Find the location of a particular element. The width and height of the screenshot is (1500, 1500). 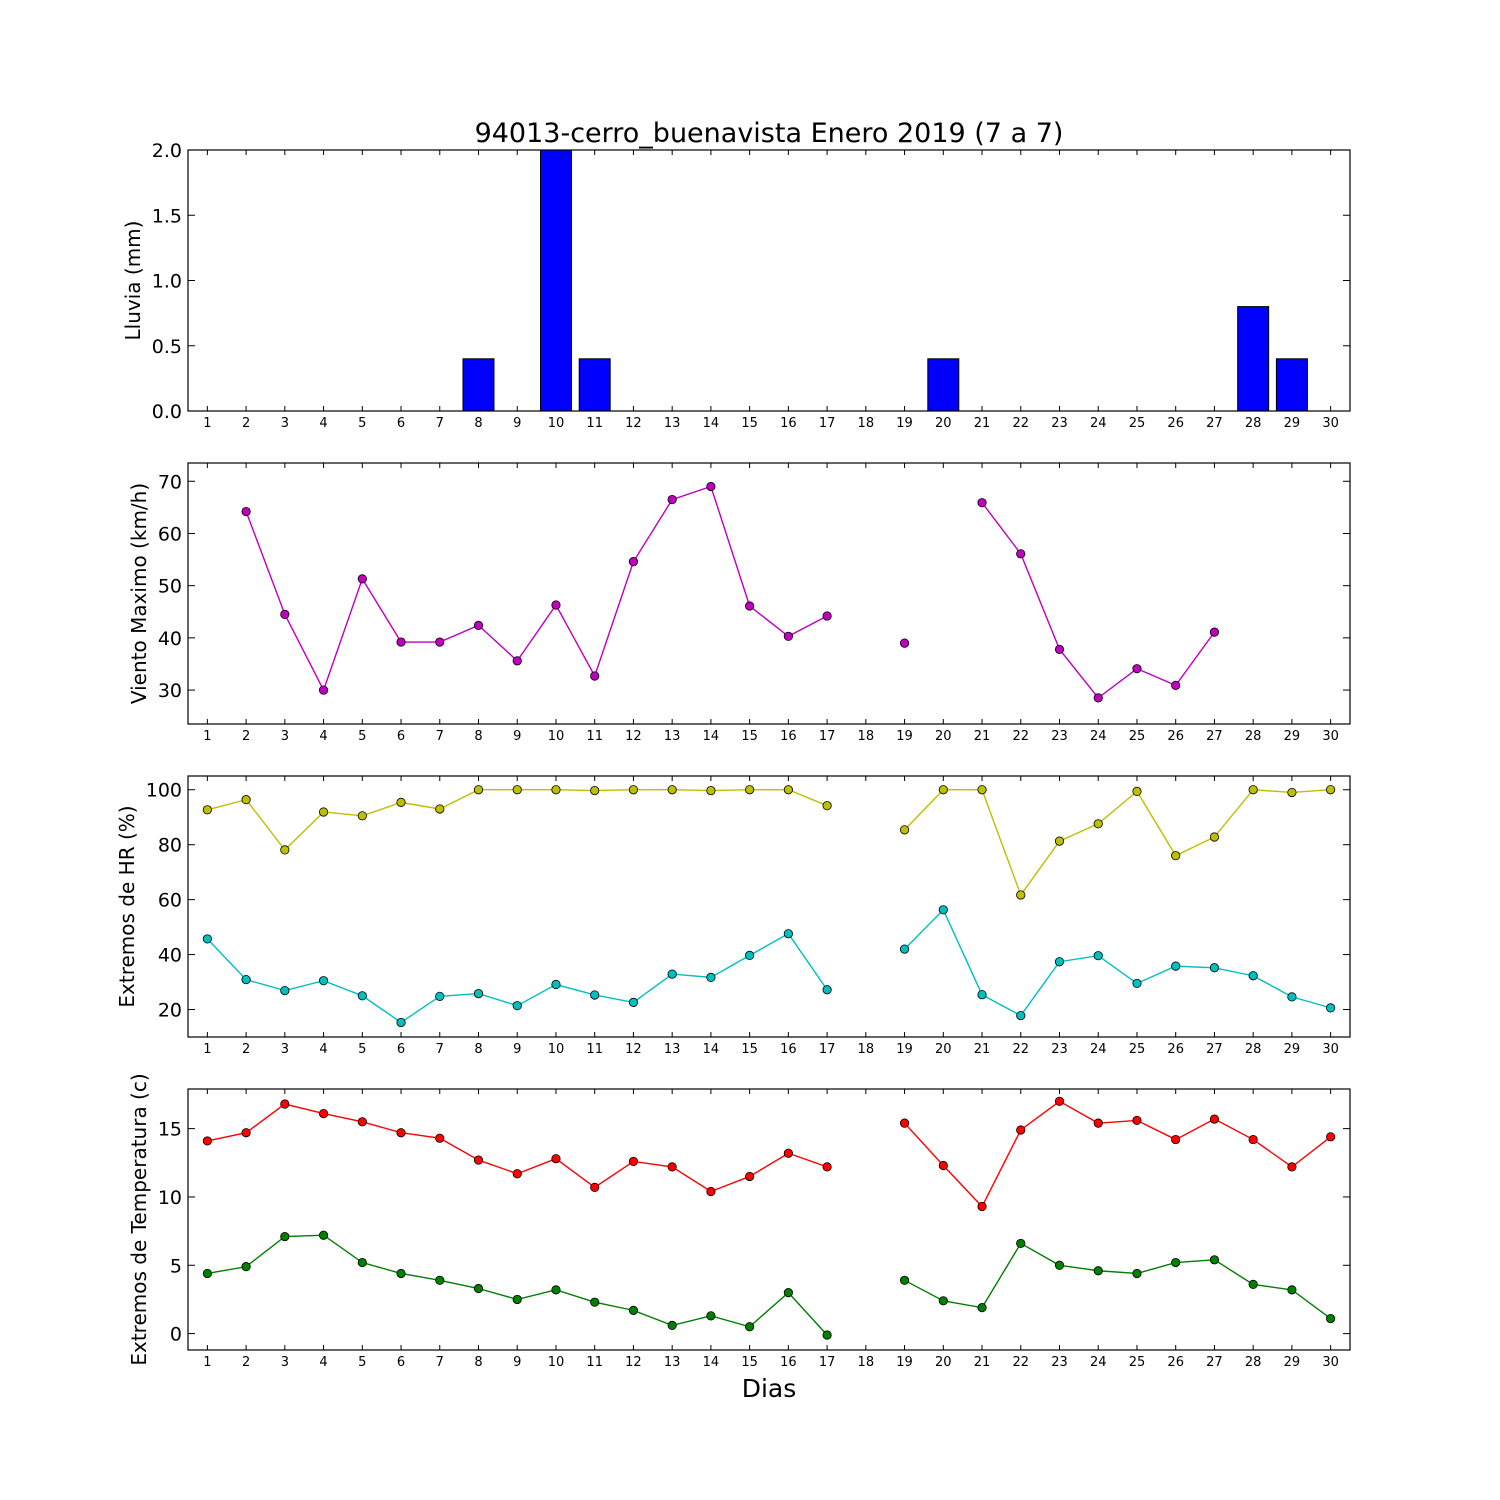

x-tick-label: 20 is located at coordinates (943, 736).